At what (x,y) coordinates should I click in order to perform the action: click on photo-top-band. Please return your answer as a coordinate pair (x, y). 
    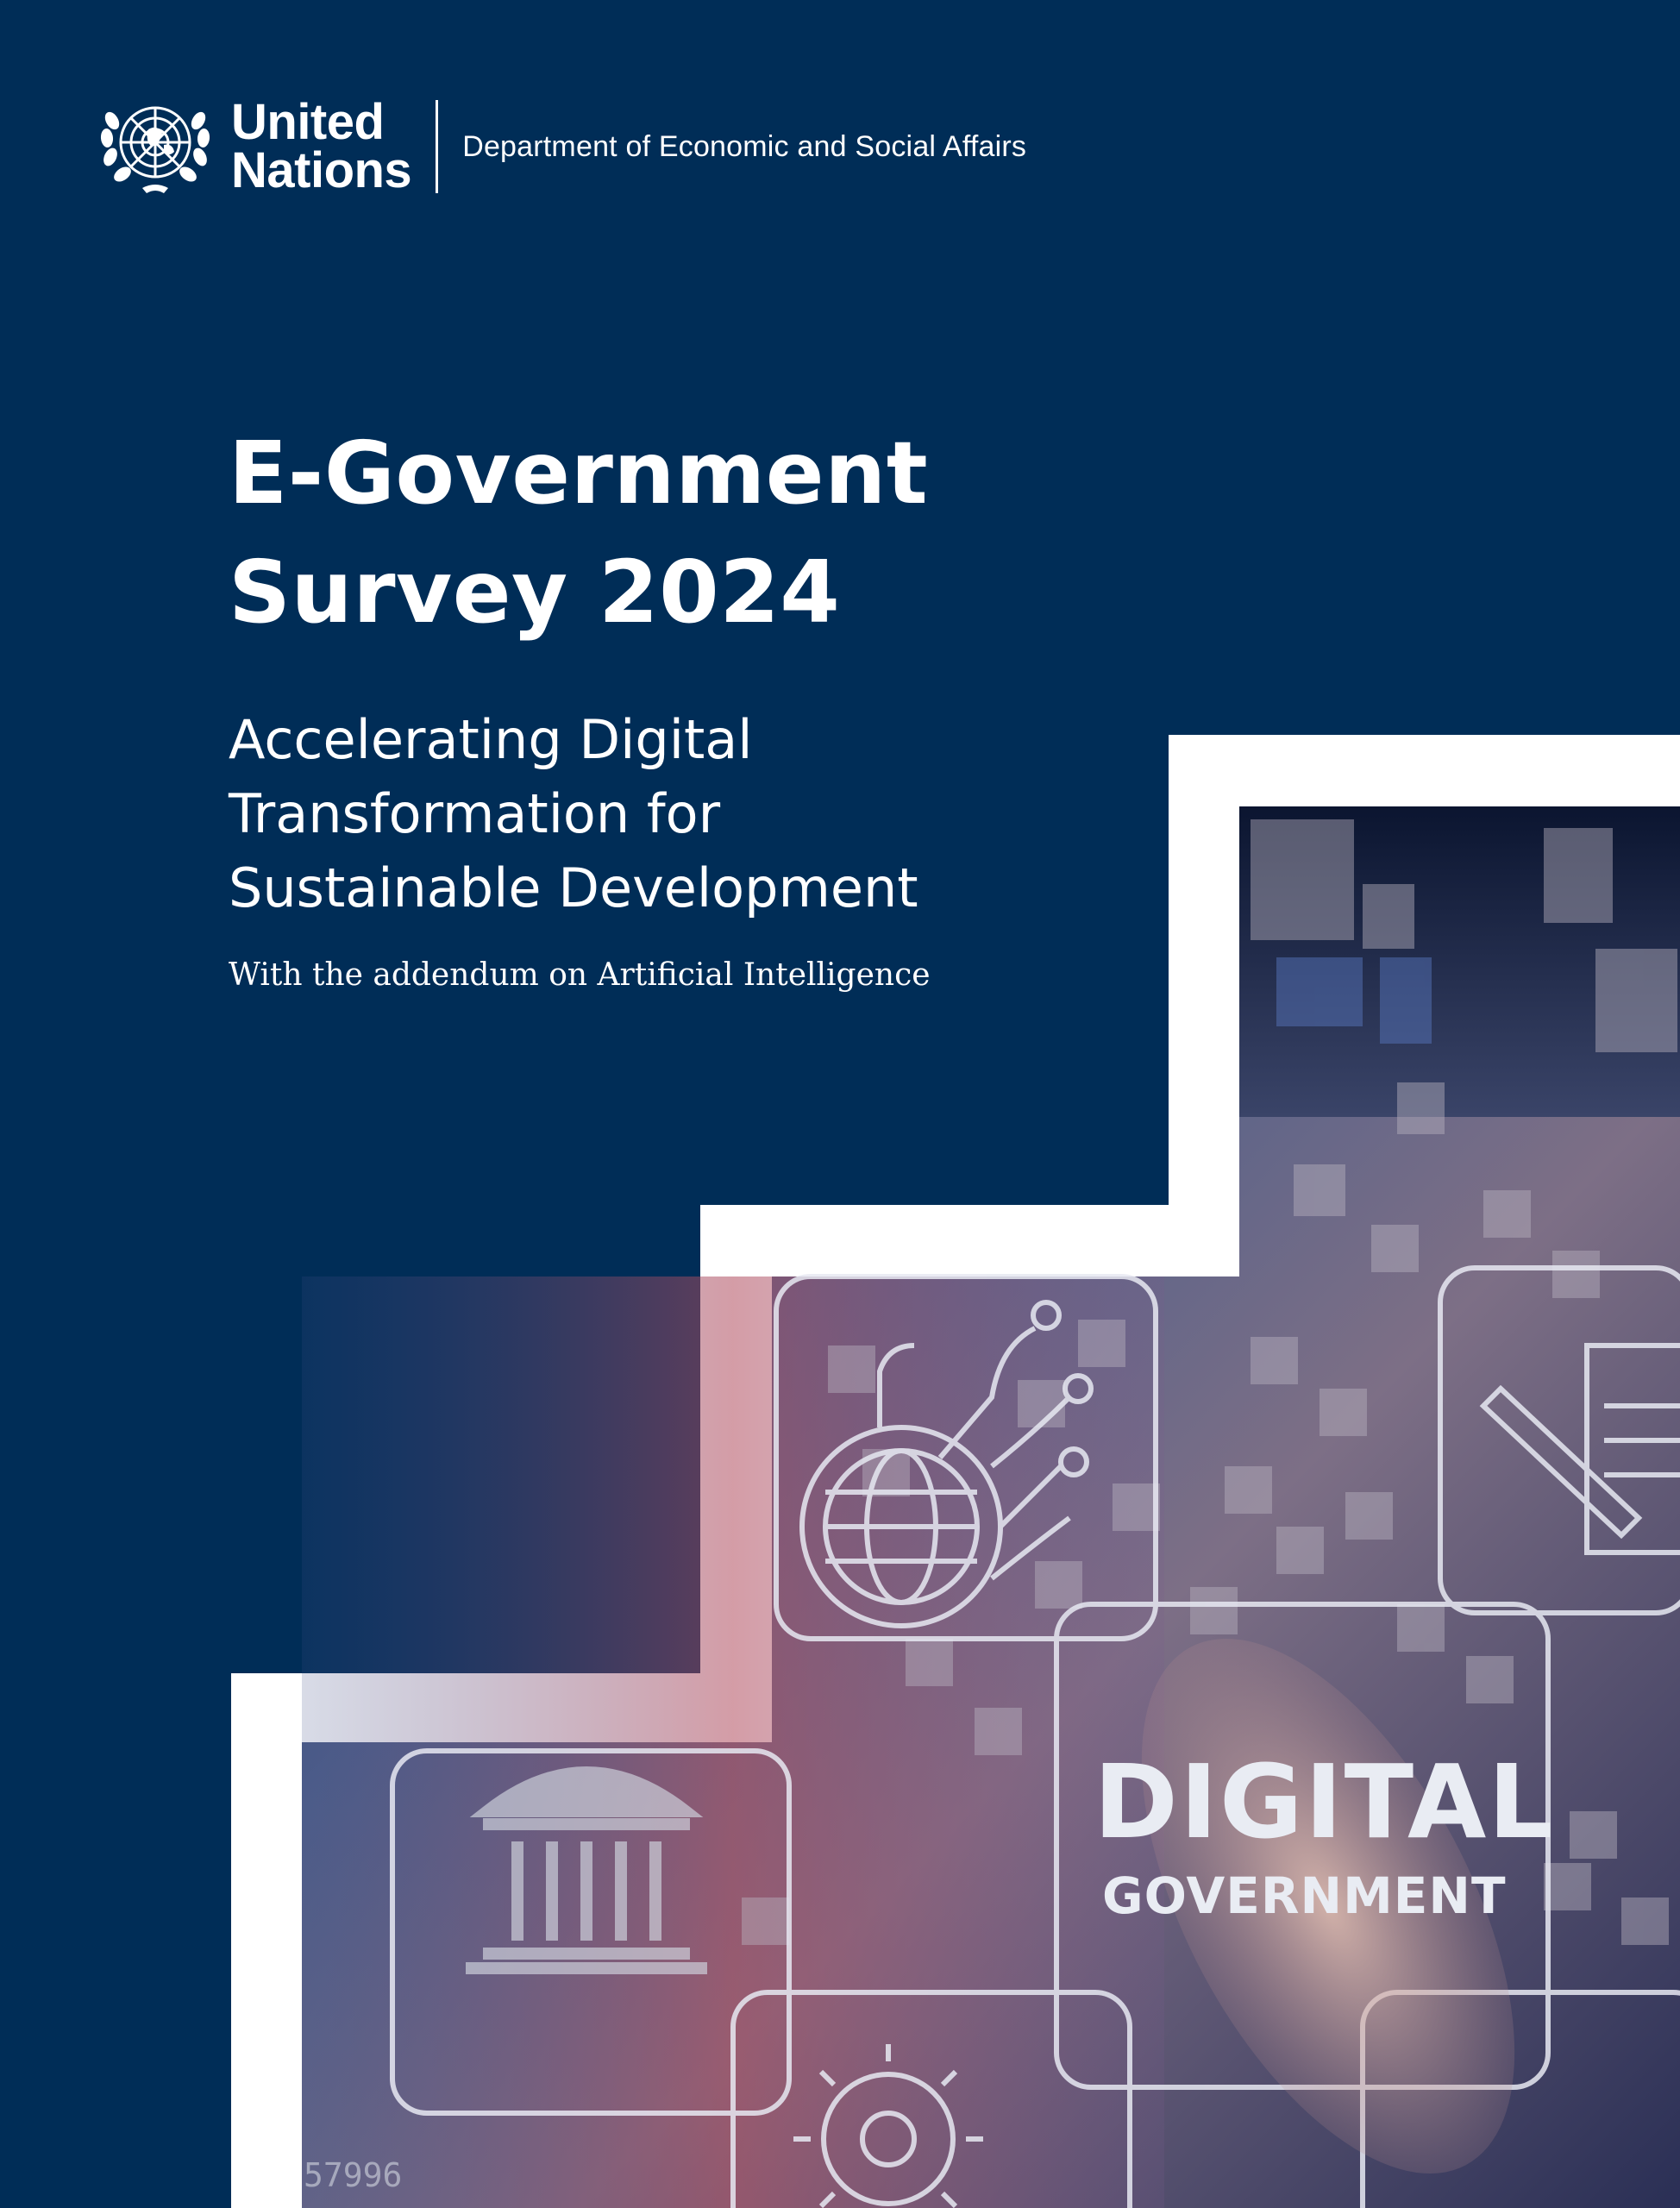
    Looking at the image, I should click on (1459, 962).